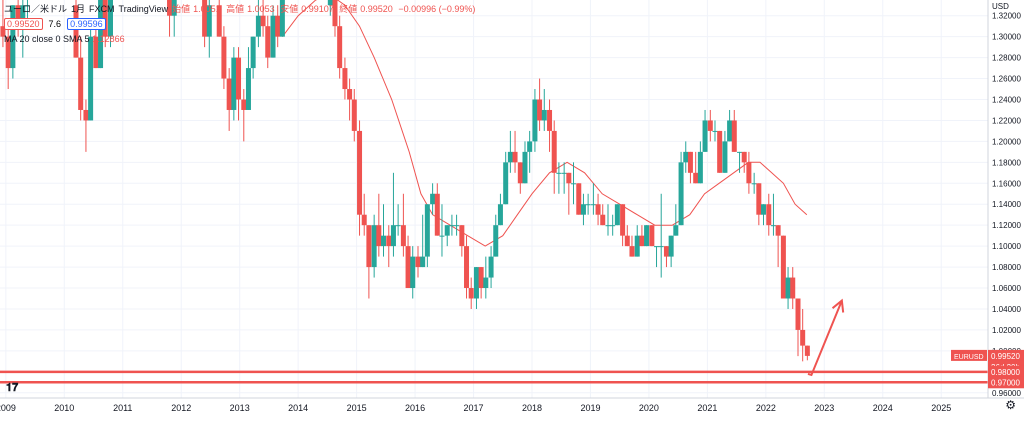 This screenshot has width=1024, height=421. Describe the element at coordinates (47, 39) in the screenshot. I see `indicator-label: MA 20 close 0 SMA 5` at that location.